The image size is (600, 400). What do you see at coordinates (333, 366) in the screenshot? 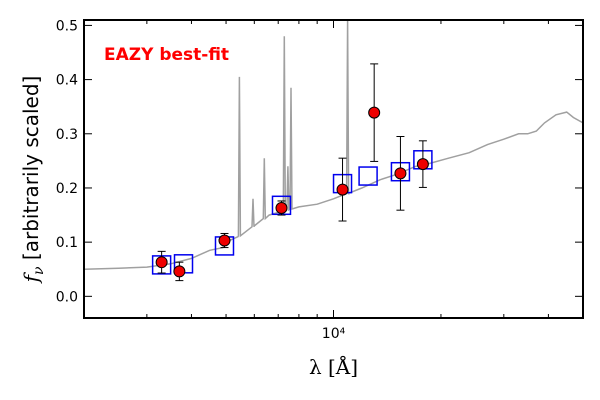
I see `x-axis-label: λ [Å]` at bounding box center [333, 366].